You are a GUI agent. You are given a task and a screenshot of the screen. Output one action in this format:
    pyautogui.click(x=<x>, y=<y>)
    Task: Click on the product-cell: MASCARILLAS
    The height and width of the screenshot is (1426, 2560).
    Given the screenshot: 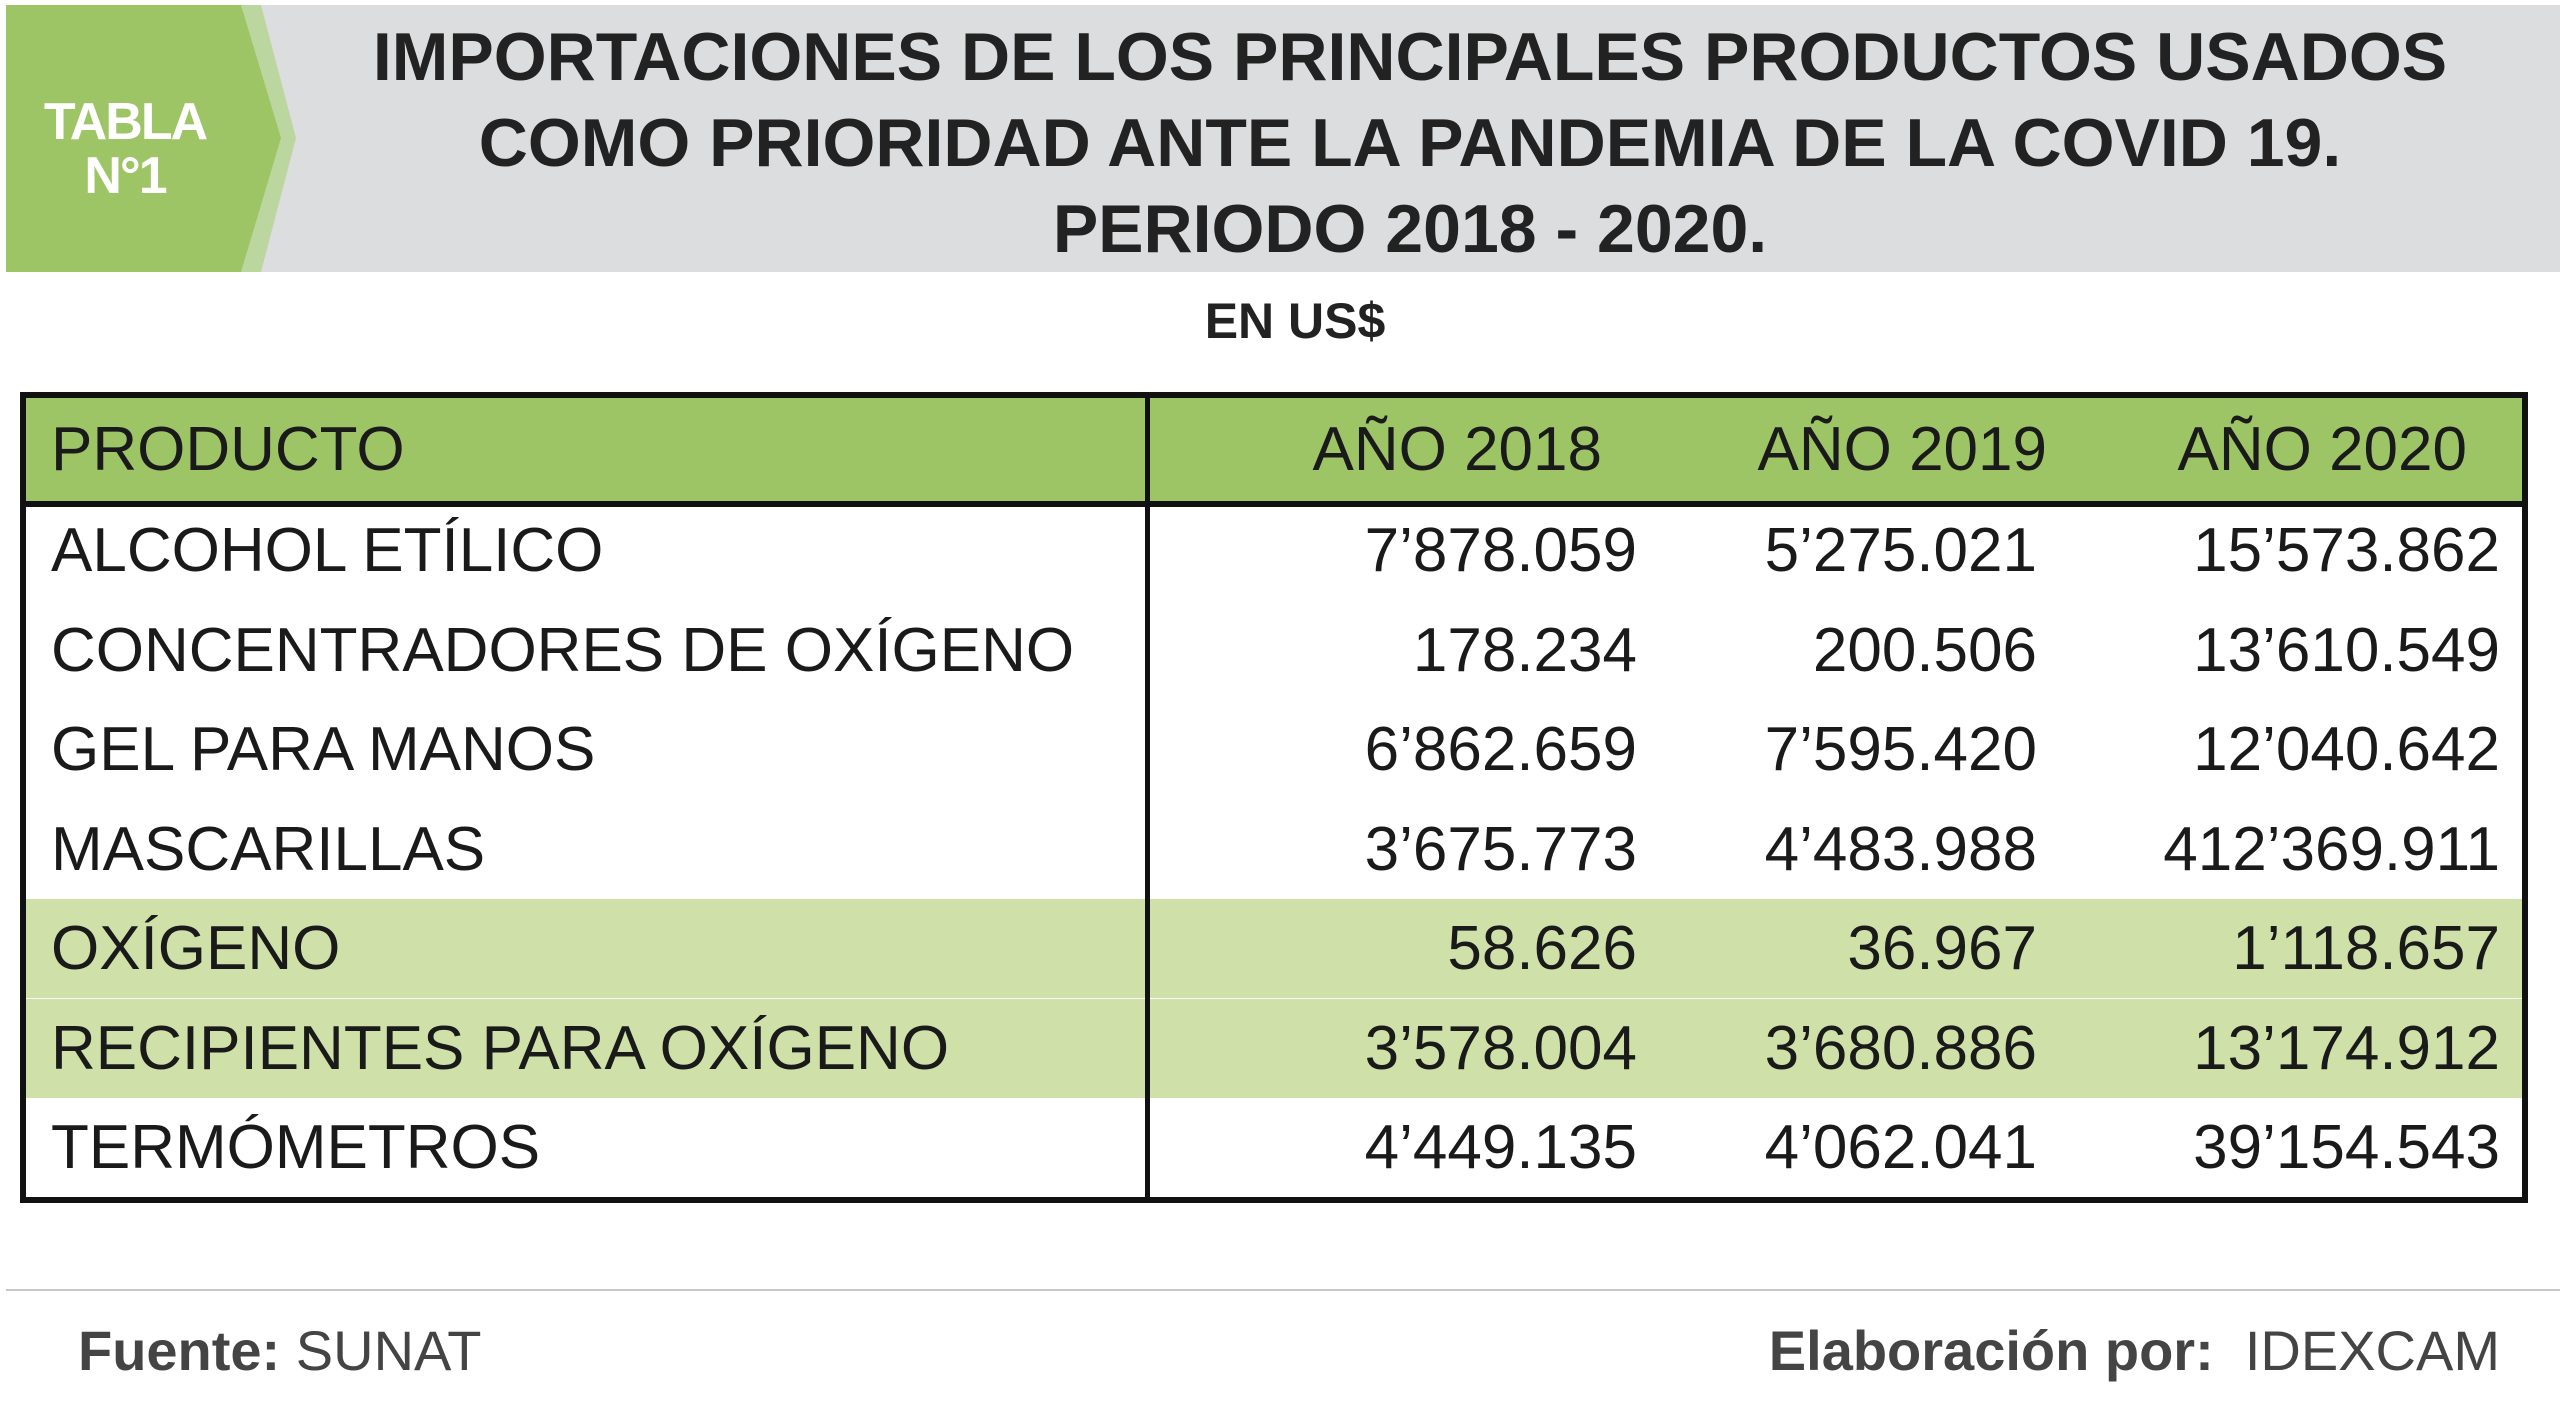 What is the action you would take?
    pyautogui.click(x=268, y=849)
    